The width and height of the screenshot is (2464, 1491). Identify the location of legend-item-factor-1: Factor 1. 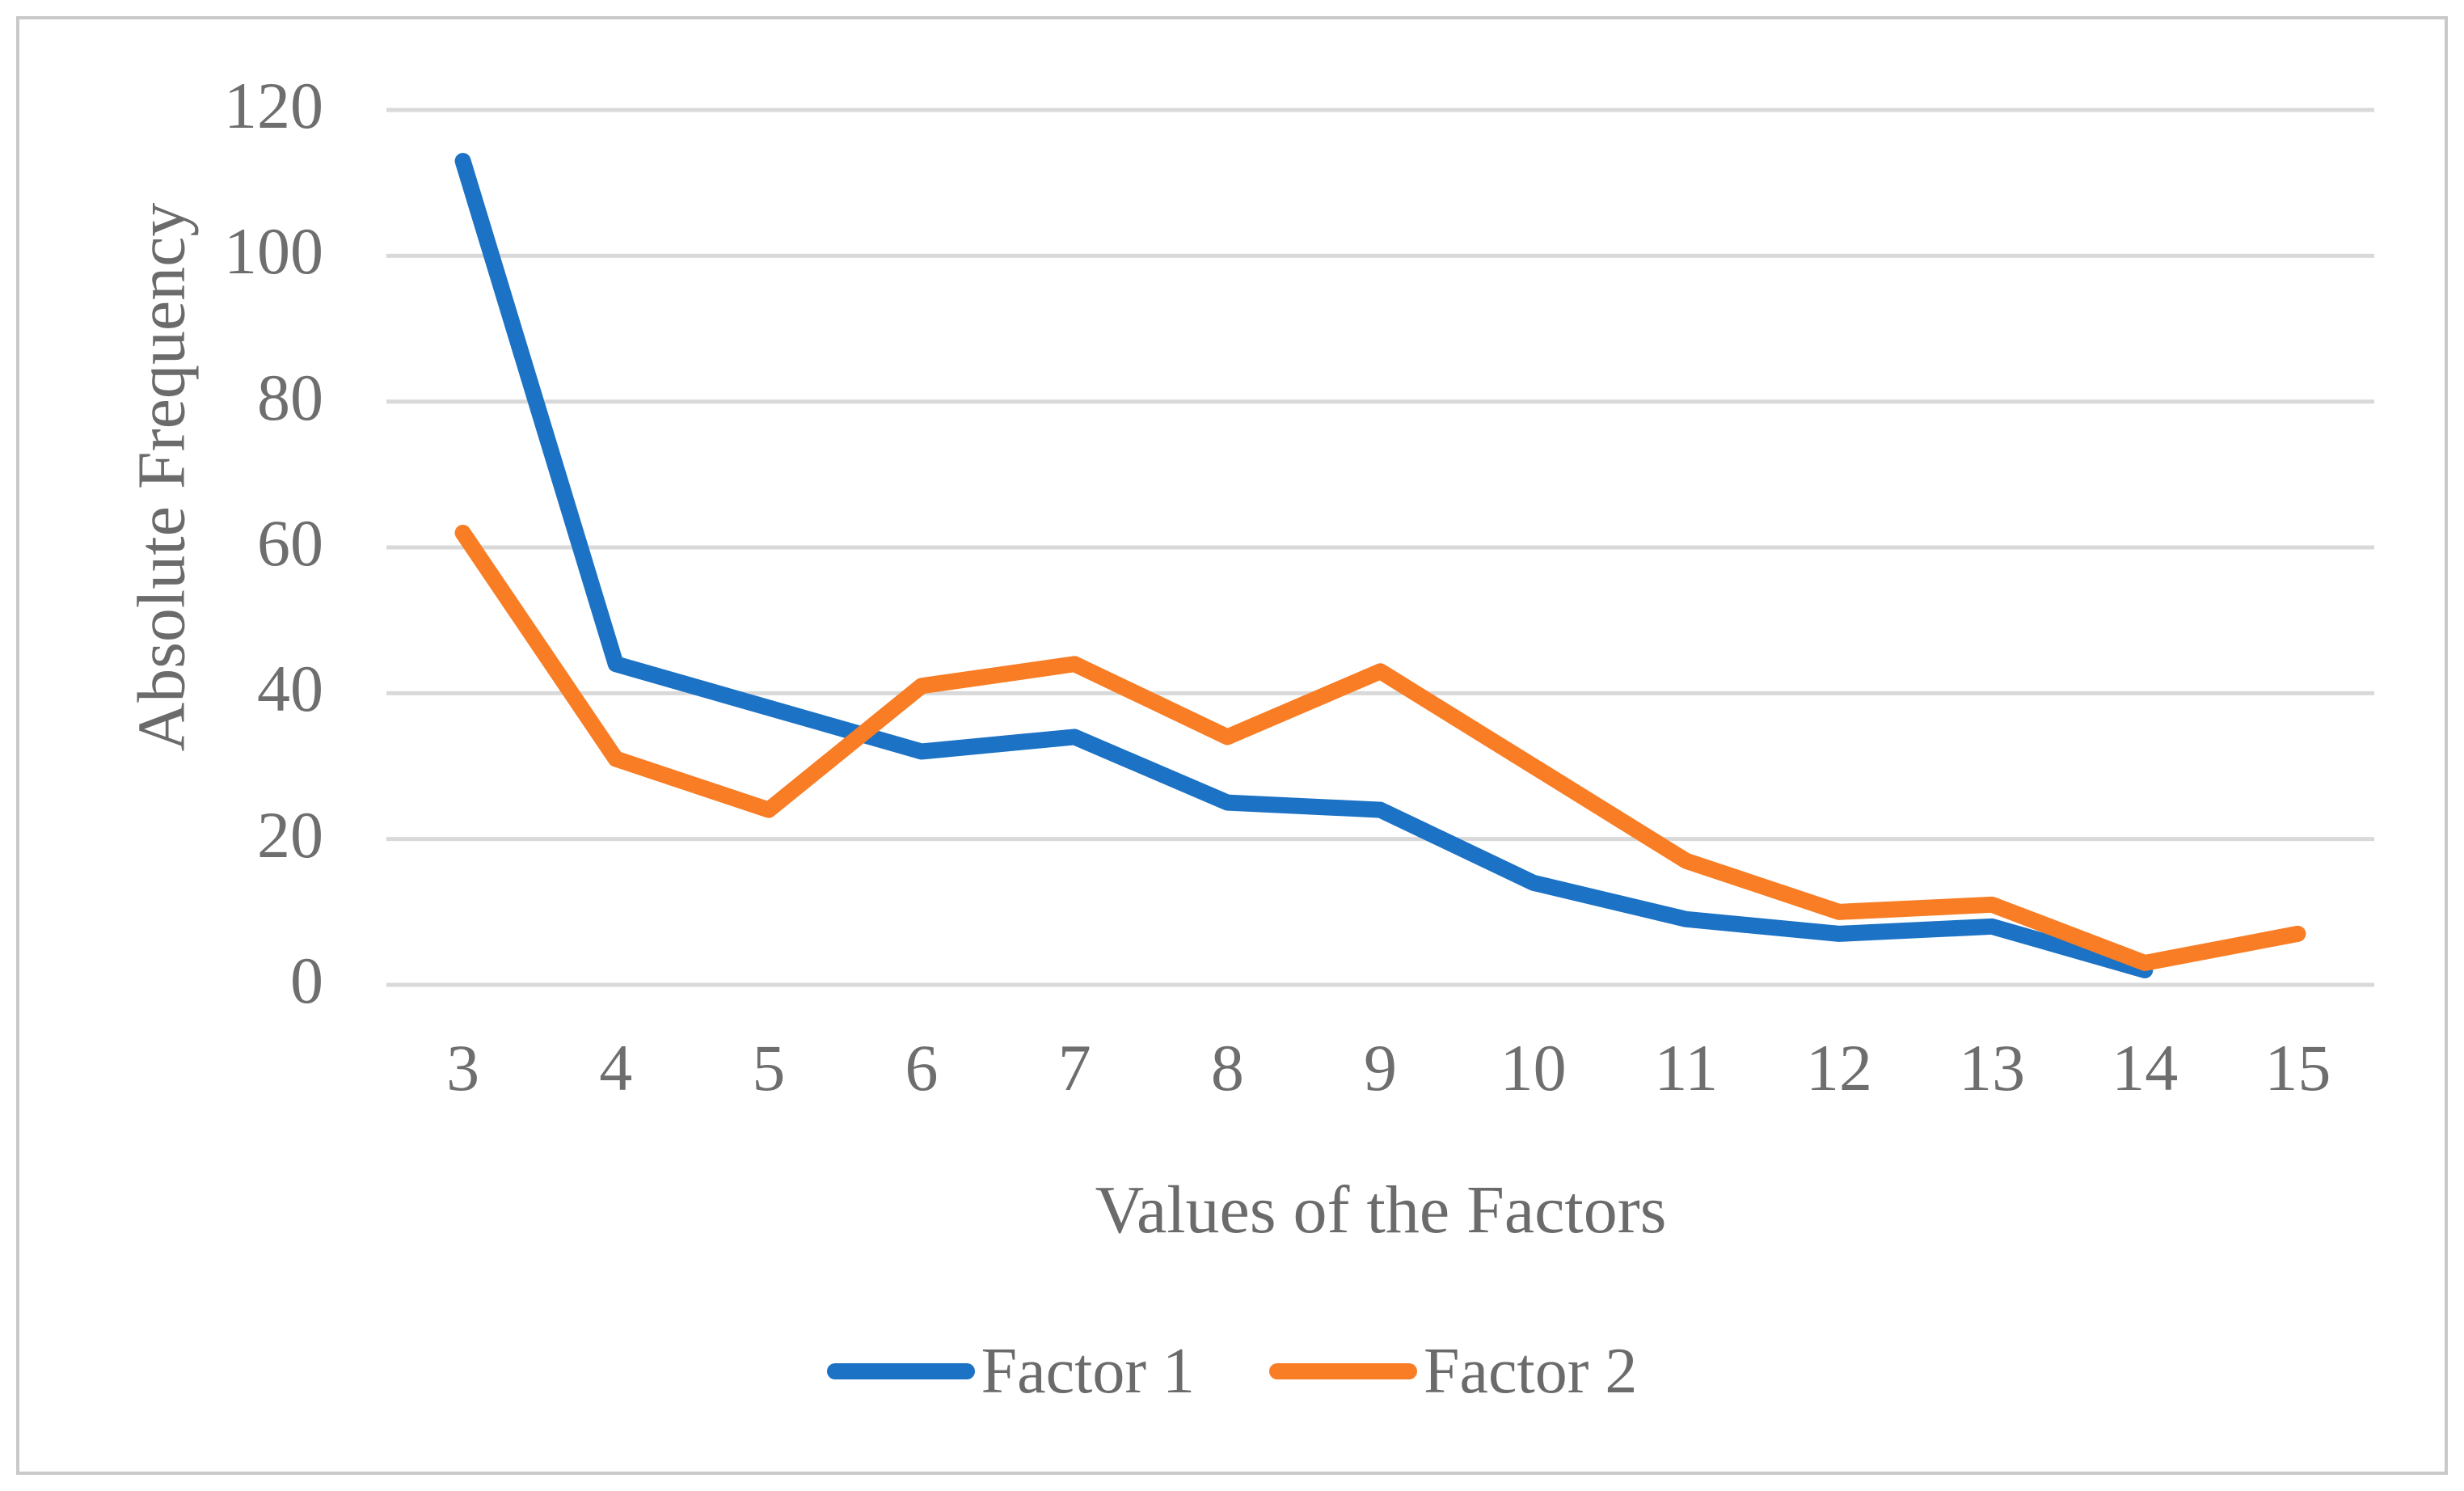
(1011, 1372).